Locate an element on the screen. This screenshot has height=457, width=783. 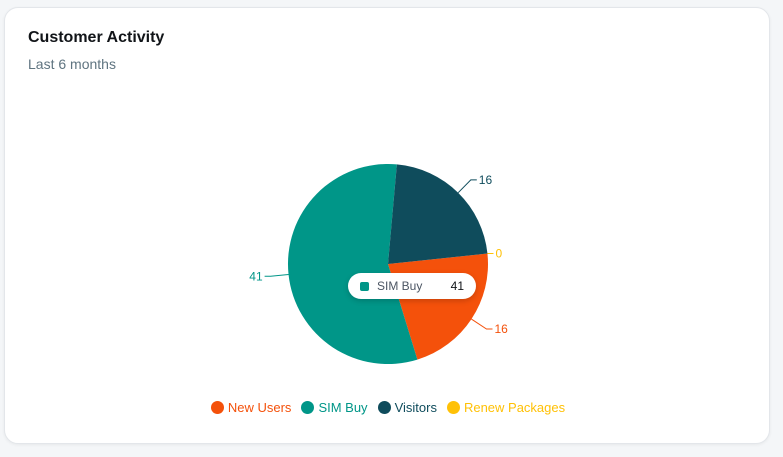
tooltip-swatch is located at coordinates (364, 286).